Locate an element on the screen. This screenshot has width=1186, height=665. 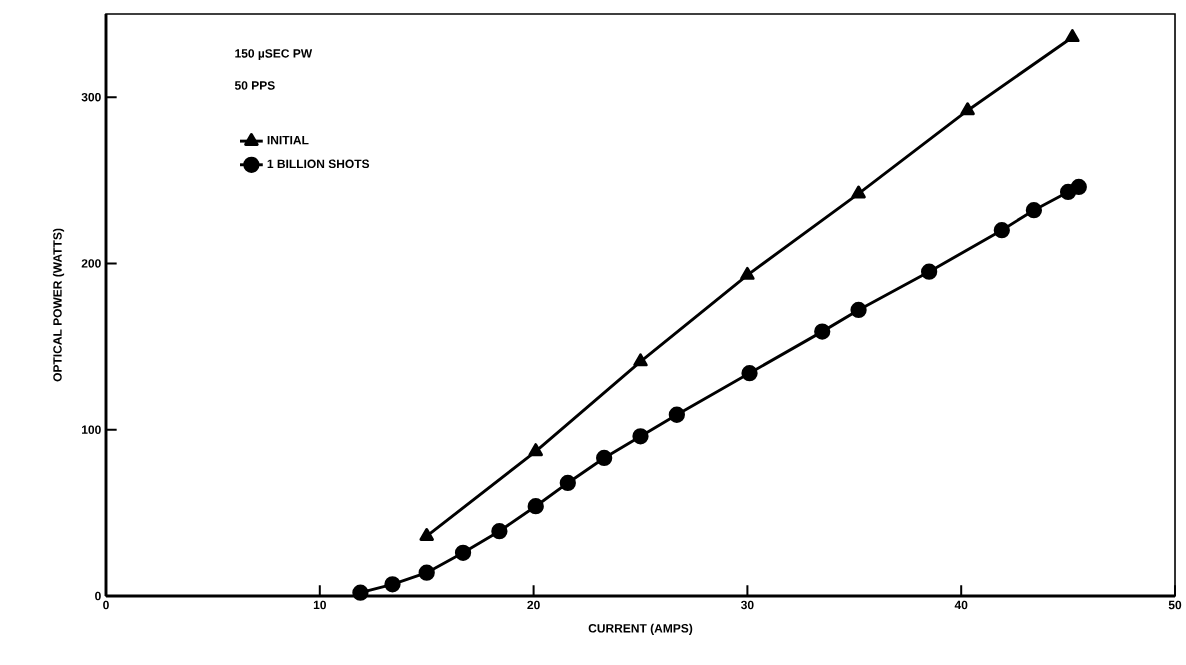
annotation: 150 µSEC PW is located at coordinates (274, 55).